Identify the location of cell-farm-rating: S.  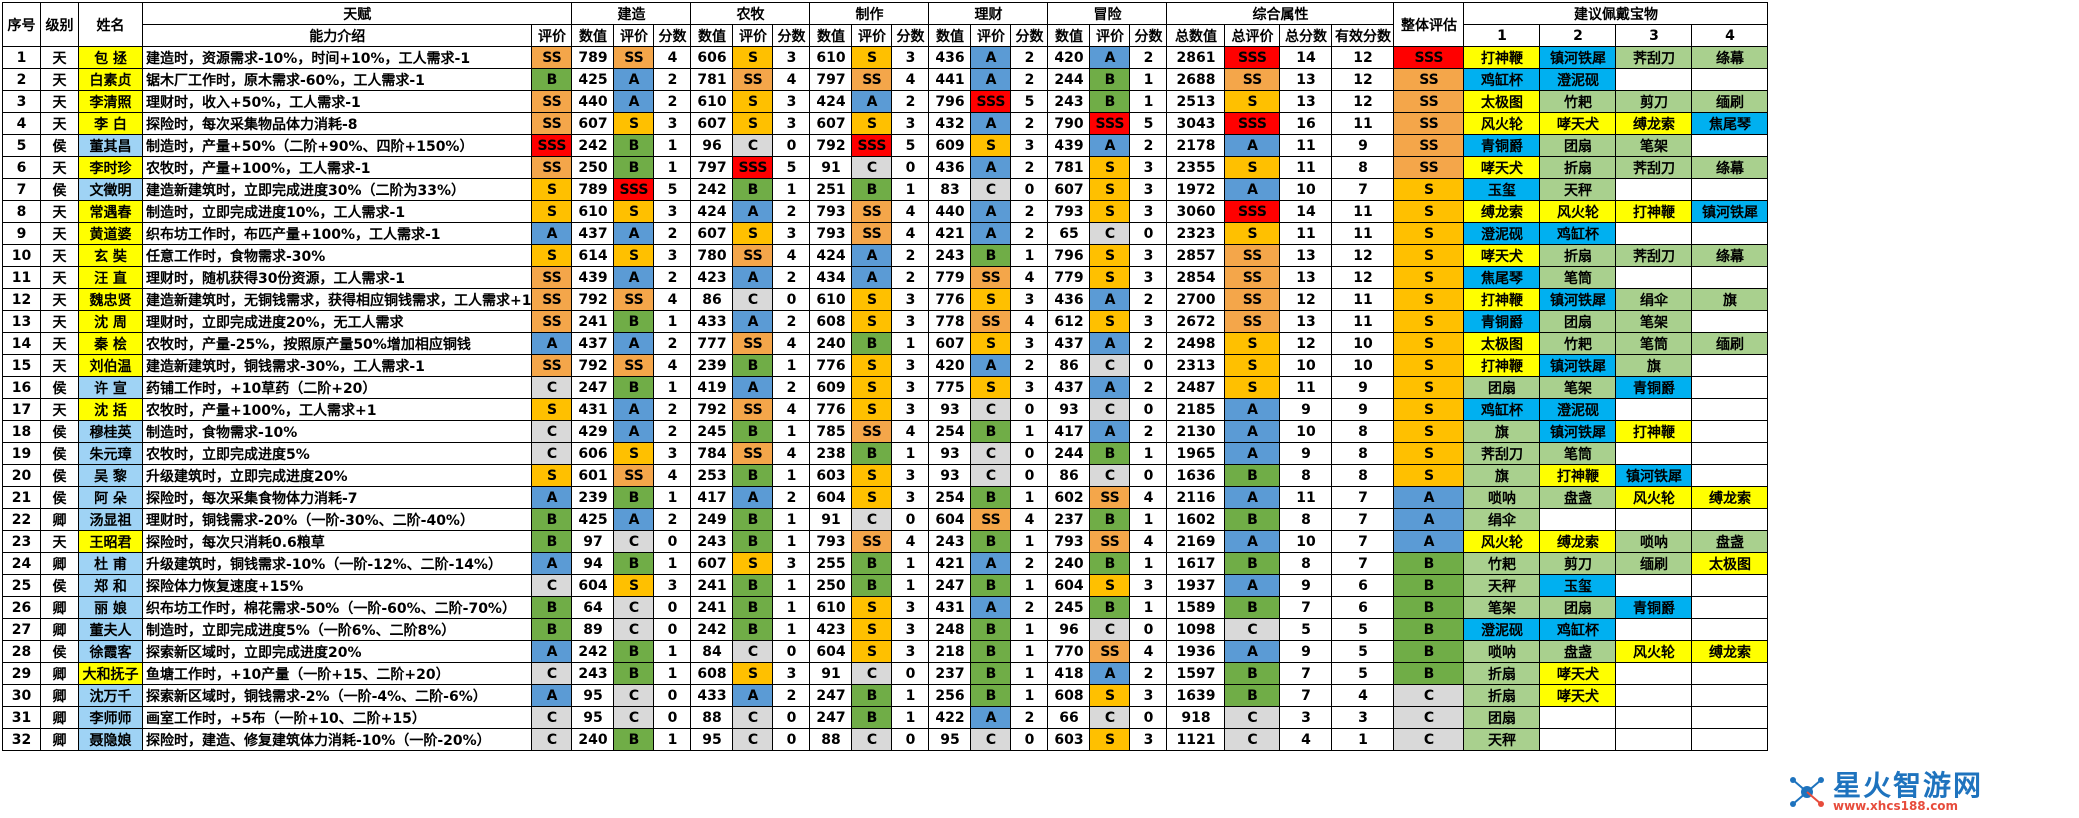
(753, 101).